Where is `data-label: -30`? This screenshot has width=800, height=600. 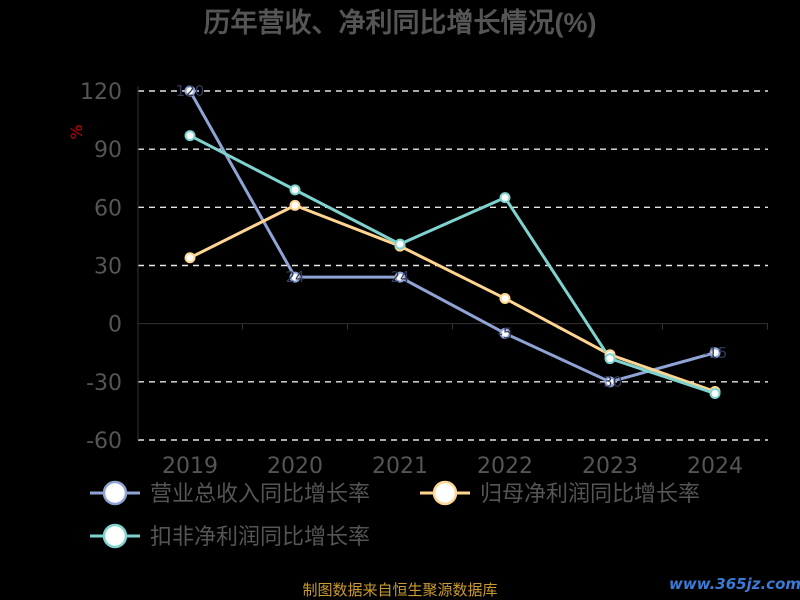
data-label: -30 is located at coordinates (610, 382).